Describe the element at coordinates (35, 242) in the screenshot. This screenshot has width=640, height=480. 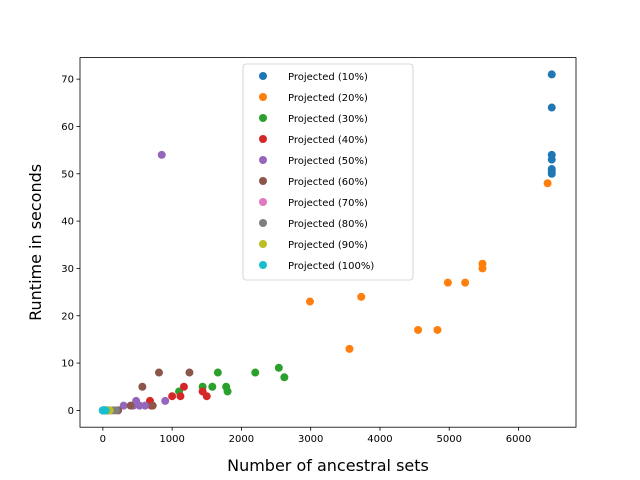
I see `y-axis-label: Runtime in seconds` at that location.